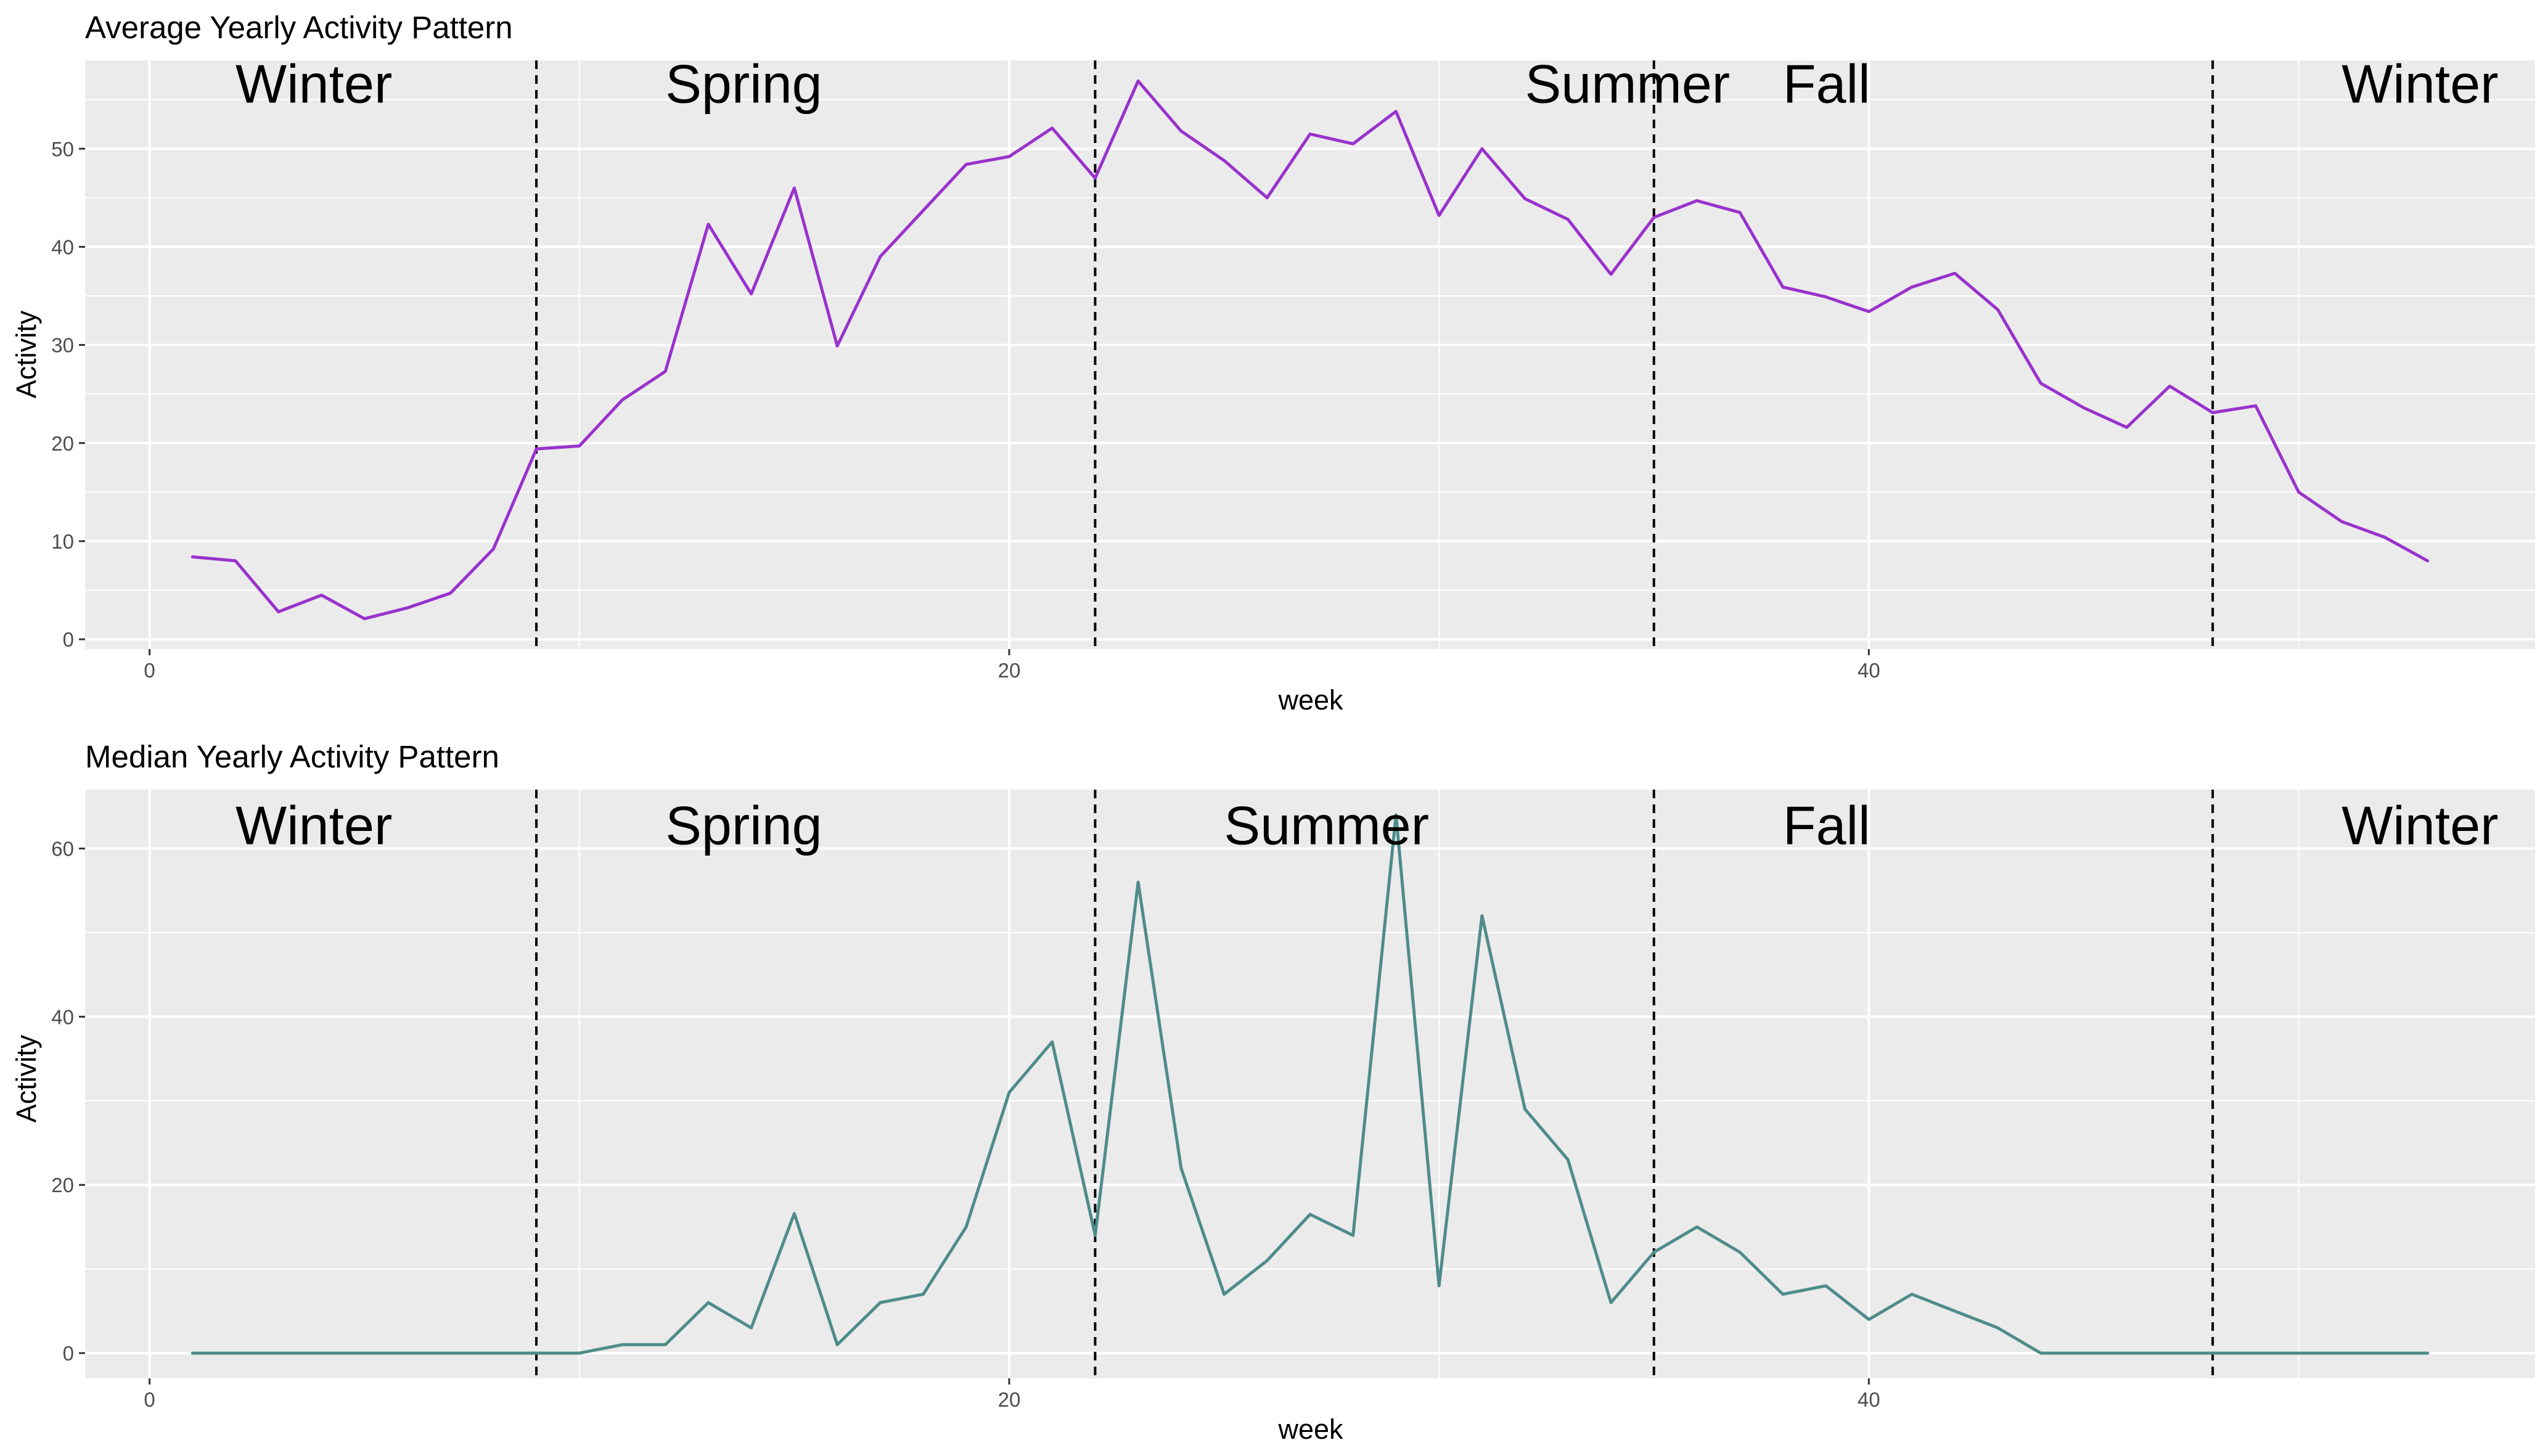  I want to click on y-tick-label: 60, so click(62, 850).